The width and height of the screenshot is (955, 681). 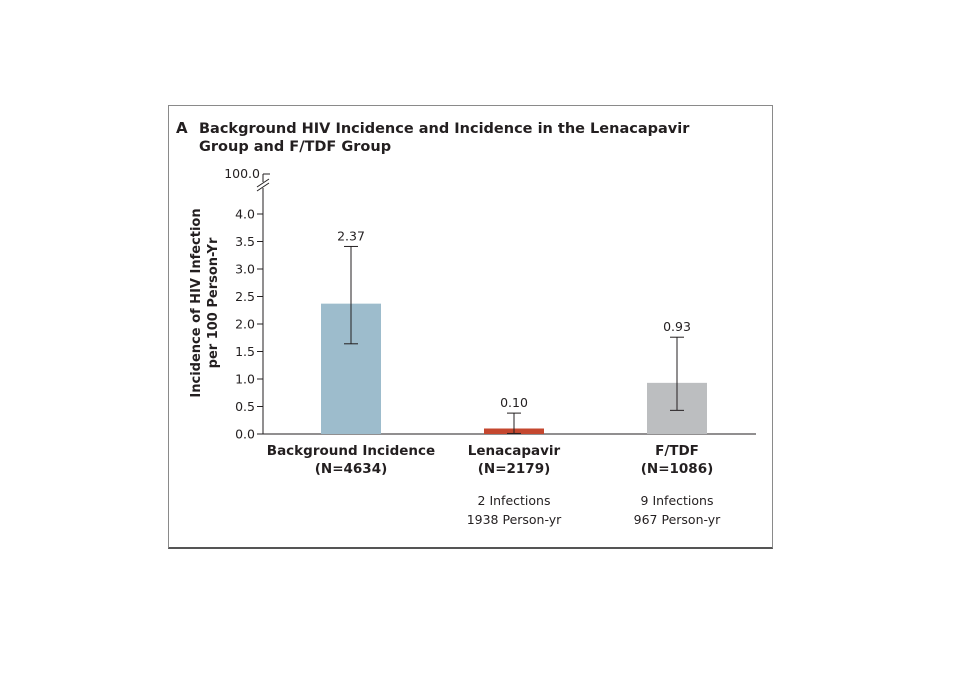 I want to click on category-note: 1938 Person-yr, so click(x=514, y=519).